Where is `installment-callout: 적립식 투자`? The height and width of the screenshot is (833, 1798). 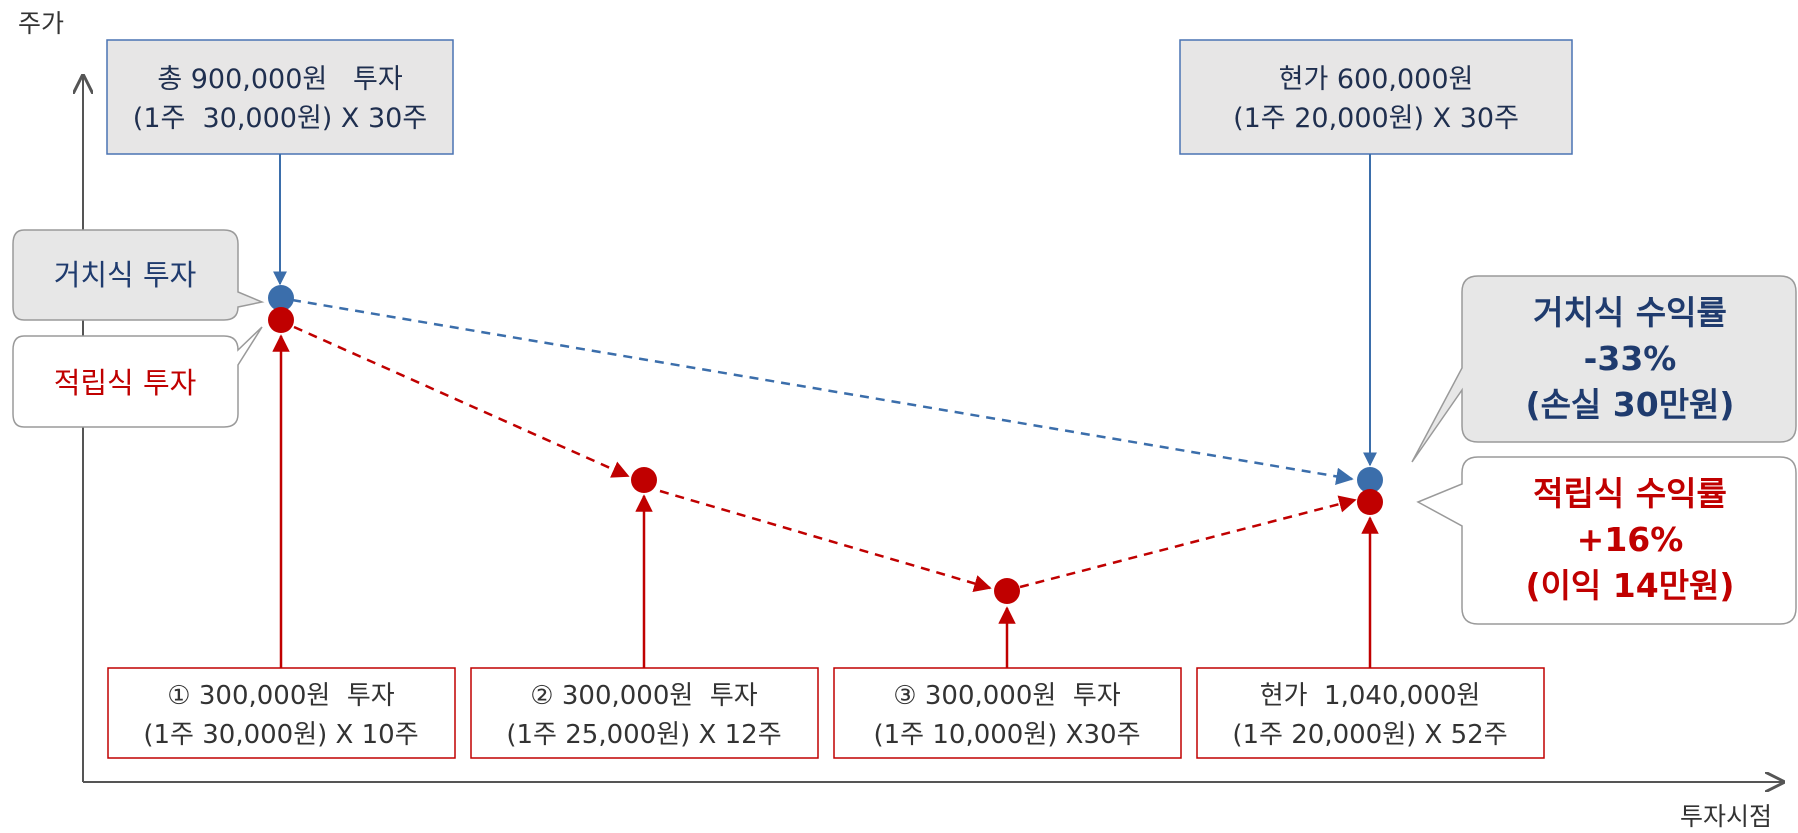
installment-callout: 적립식 투자 is located at coordinates (137, 377).